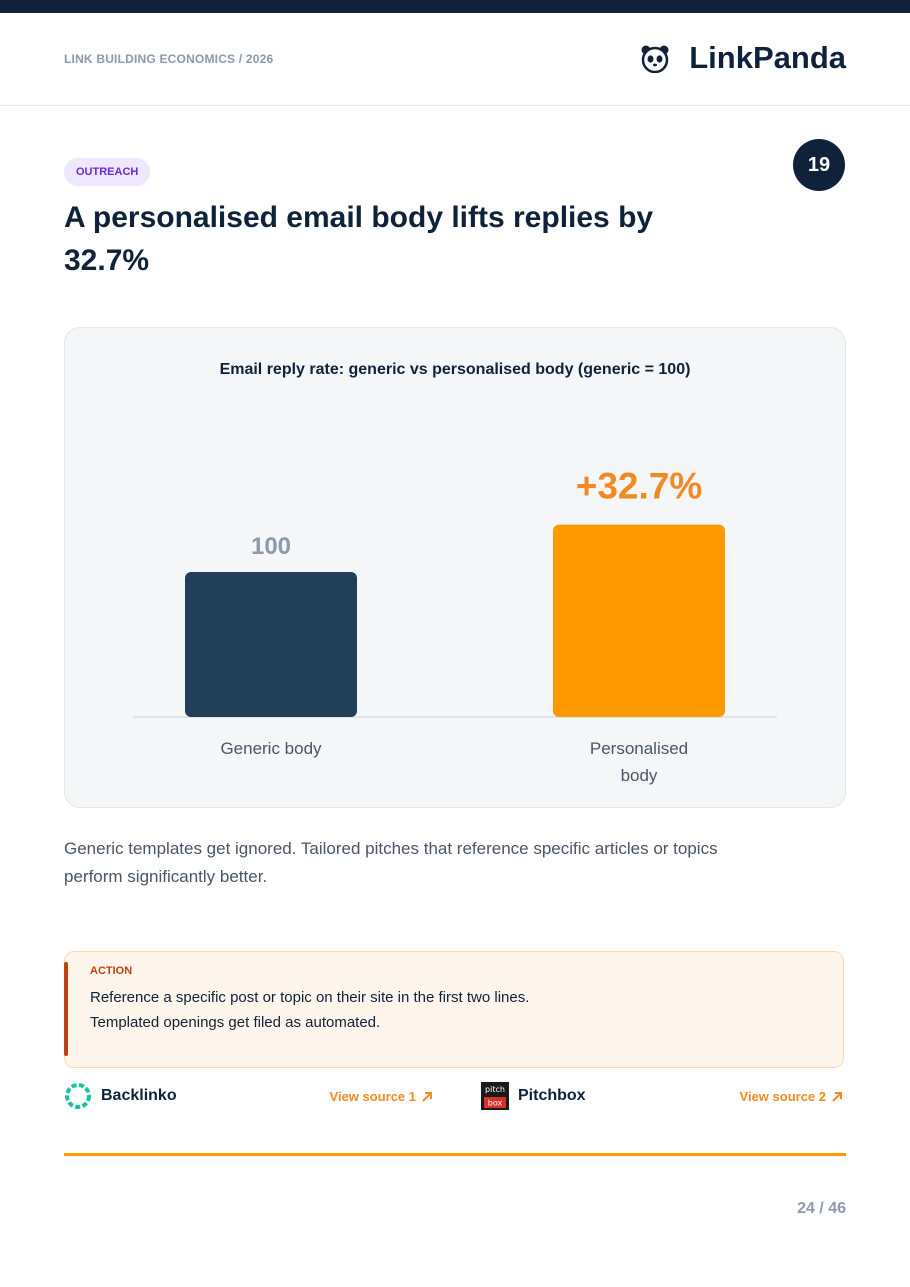 The height and width of the screenshot is (1287, 910). Describe the element at coordinates (139, 1095) in the screenshot. I see `source-name: Backlinko` at that location.